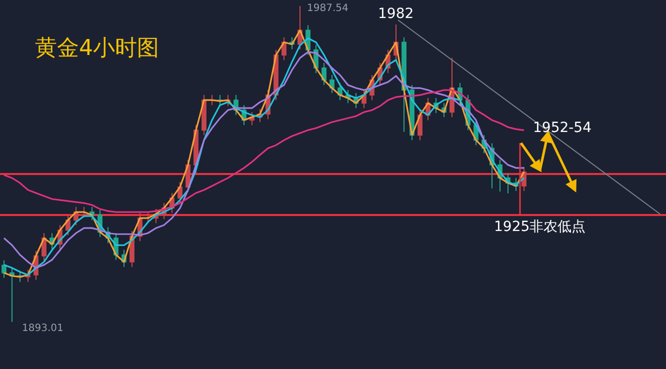 The width and height of the screenshot is (666, 369). What do you see at coordinates (97, 48) in the screenshot?
I see `text: 黄金4小时图` at bounding box center [97, 48].